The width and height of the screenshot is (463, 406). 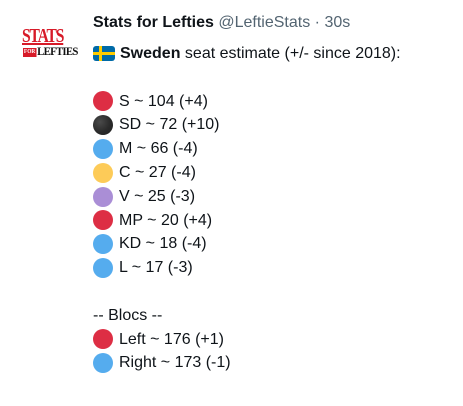 What do you see at coordinates (247, 268) in the screenshot?
I see `party-item: L ~ 17 (-3)` at bounding box center [247, 268].